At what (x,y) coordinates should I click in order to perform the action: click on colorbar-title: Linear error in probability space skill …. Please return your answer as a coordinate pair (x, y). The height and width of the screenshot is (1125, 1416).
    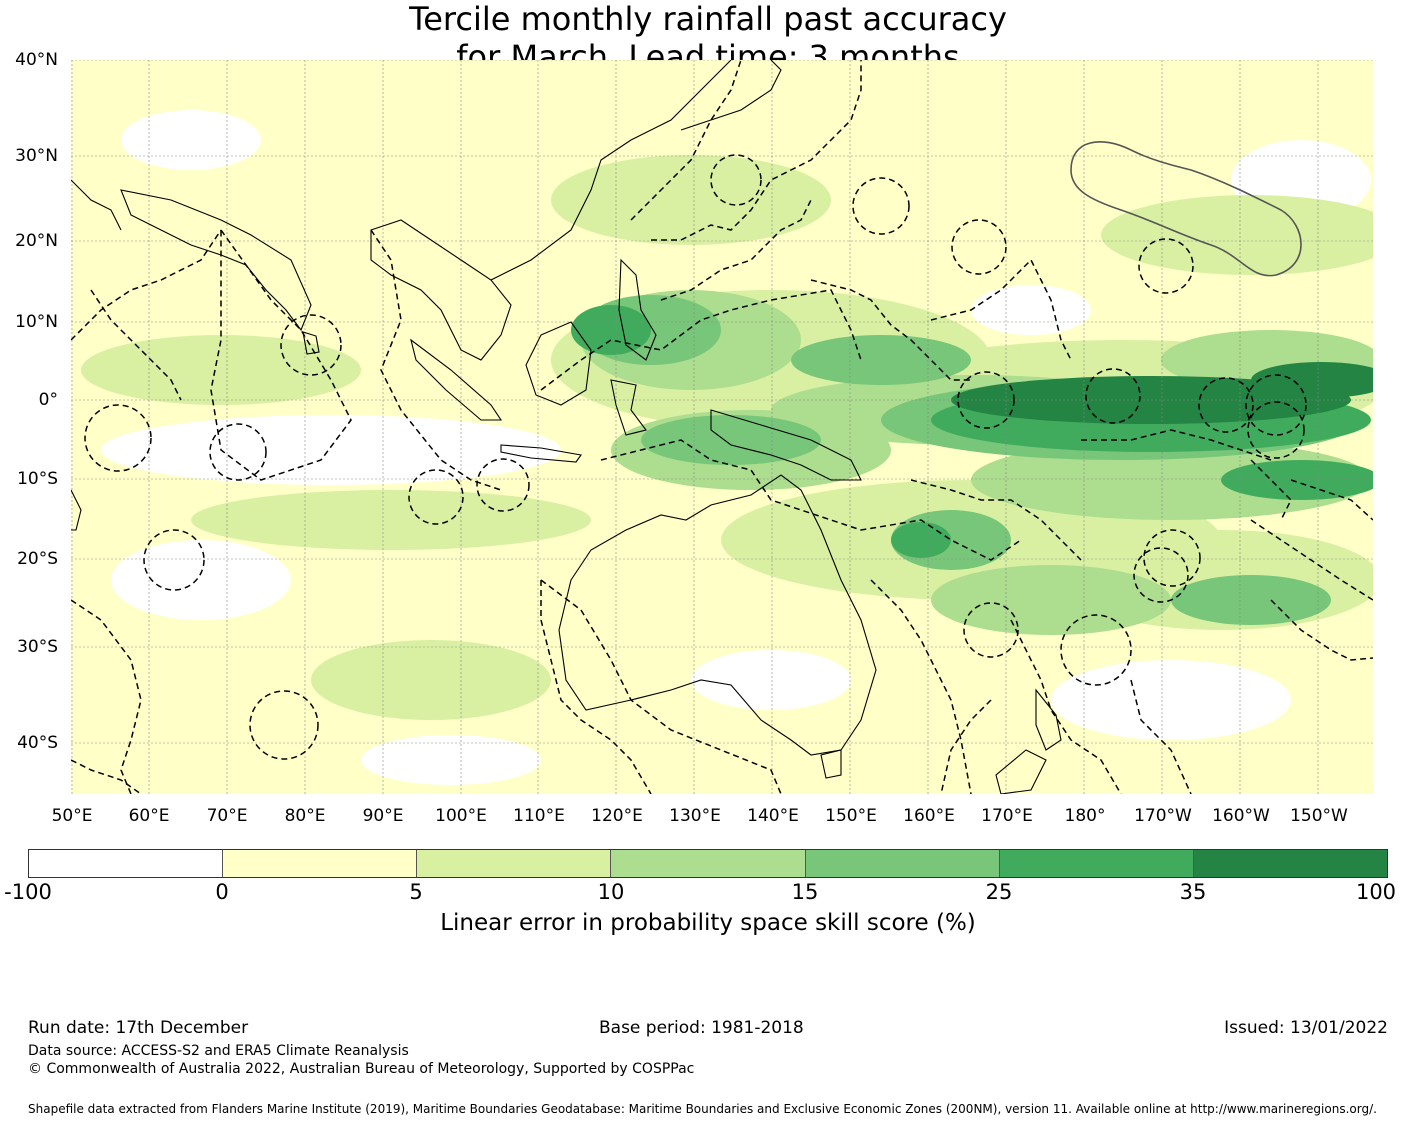
    Looking at the image, I should click on (708, 923).